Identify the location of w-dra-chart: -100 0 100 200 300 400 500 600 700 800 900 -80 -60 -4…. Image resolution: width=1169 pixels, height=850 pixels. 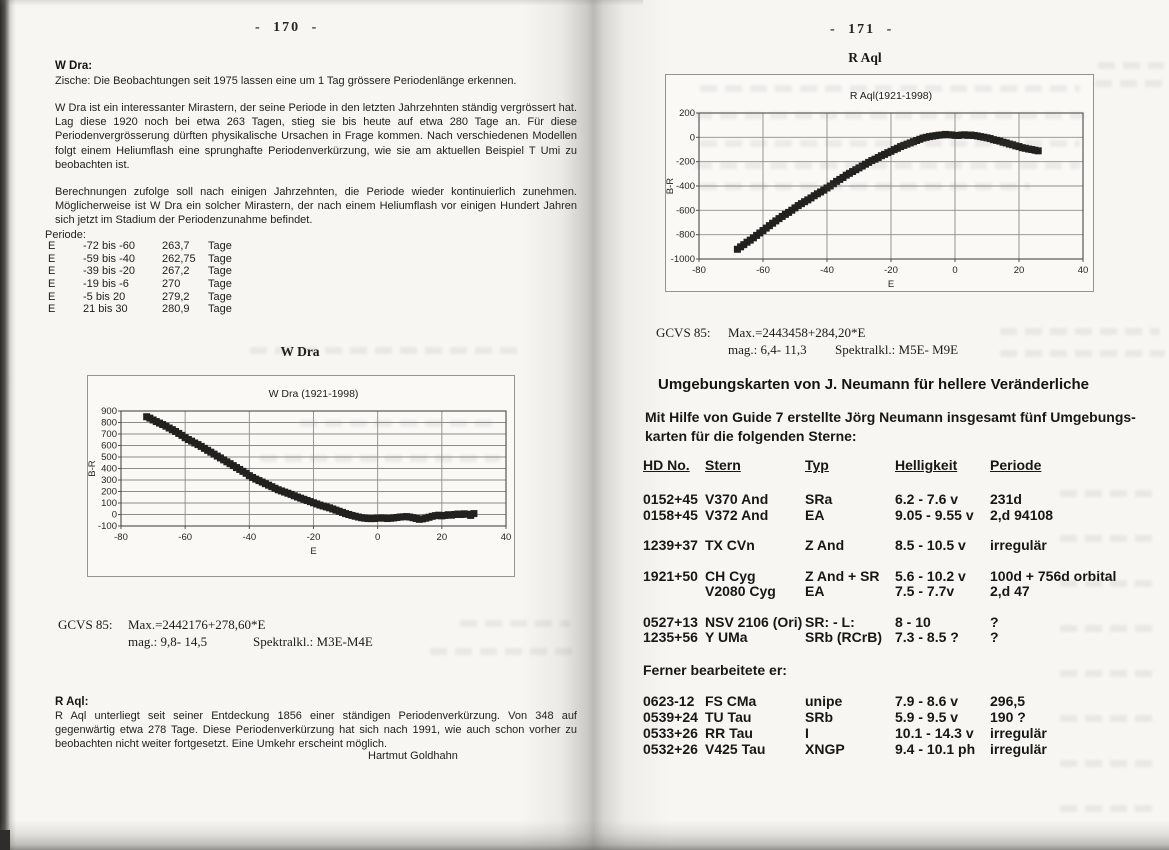
(301, 476).